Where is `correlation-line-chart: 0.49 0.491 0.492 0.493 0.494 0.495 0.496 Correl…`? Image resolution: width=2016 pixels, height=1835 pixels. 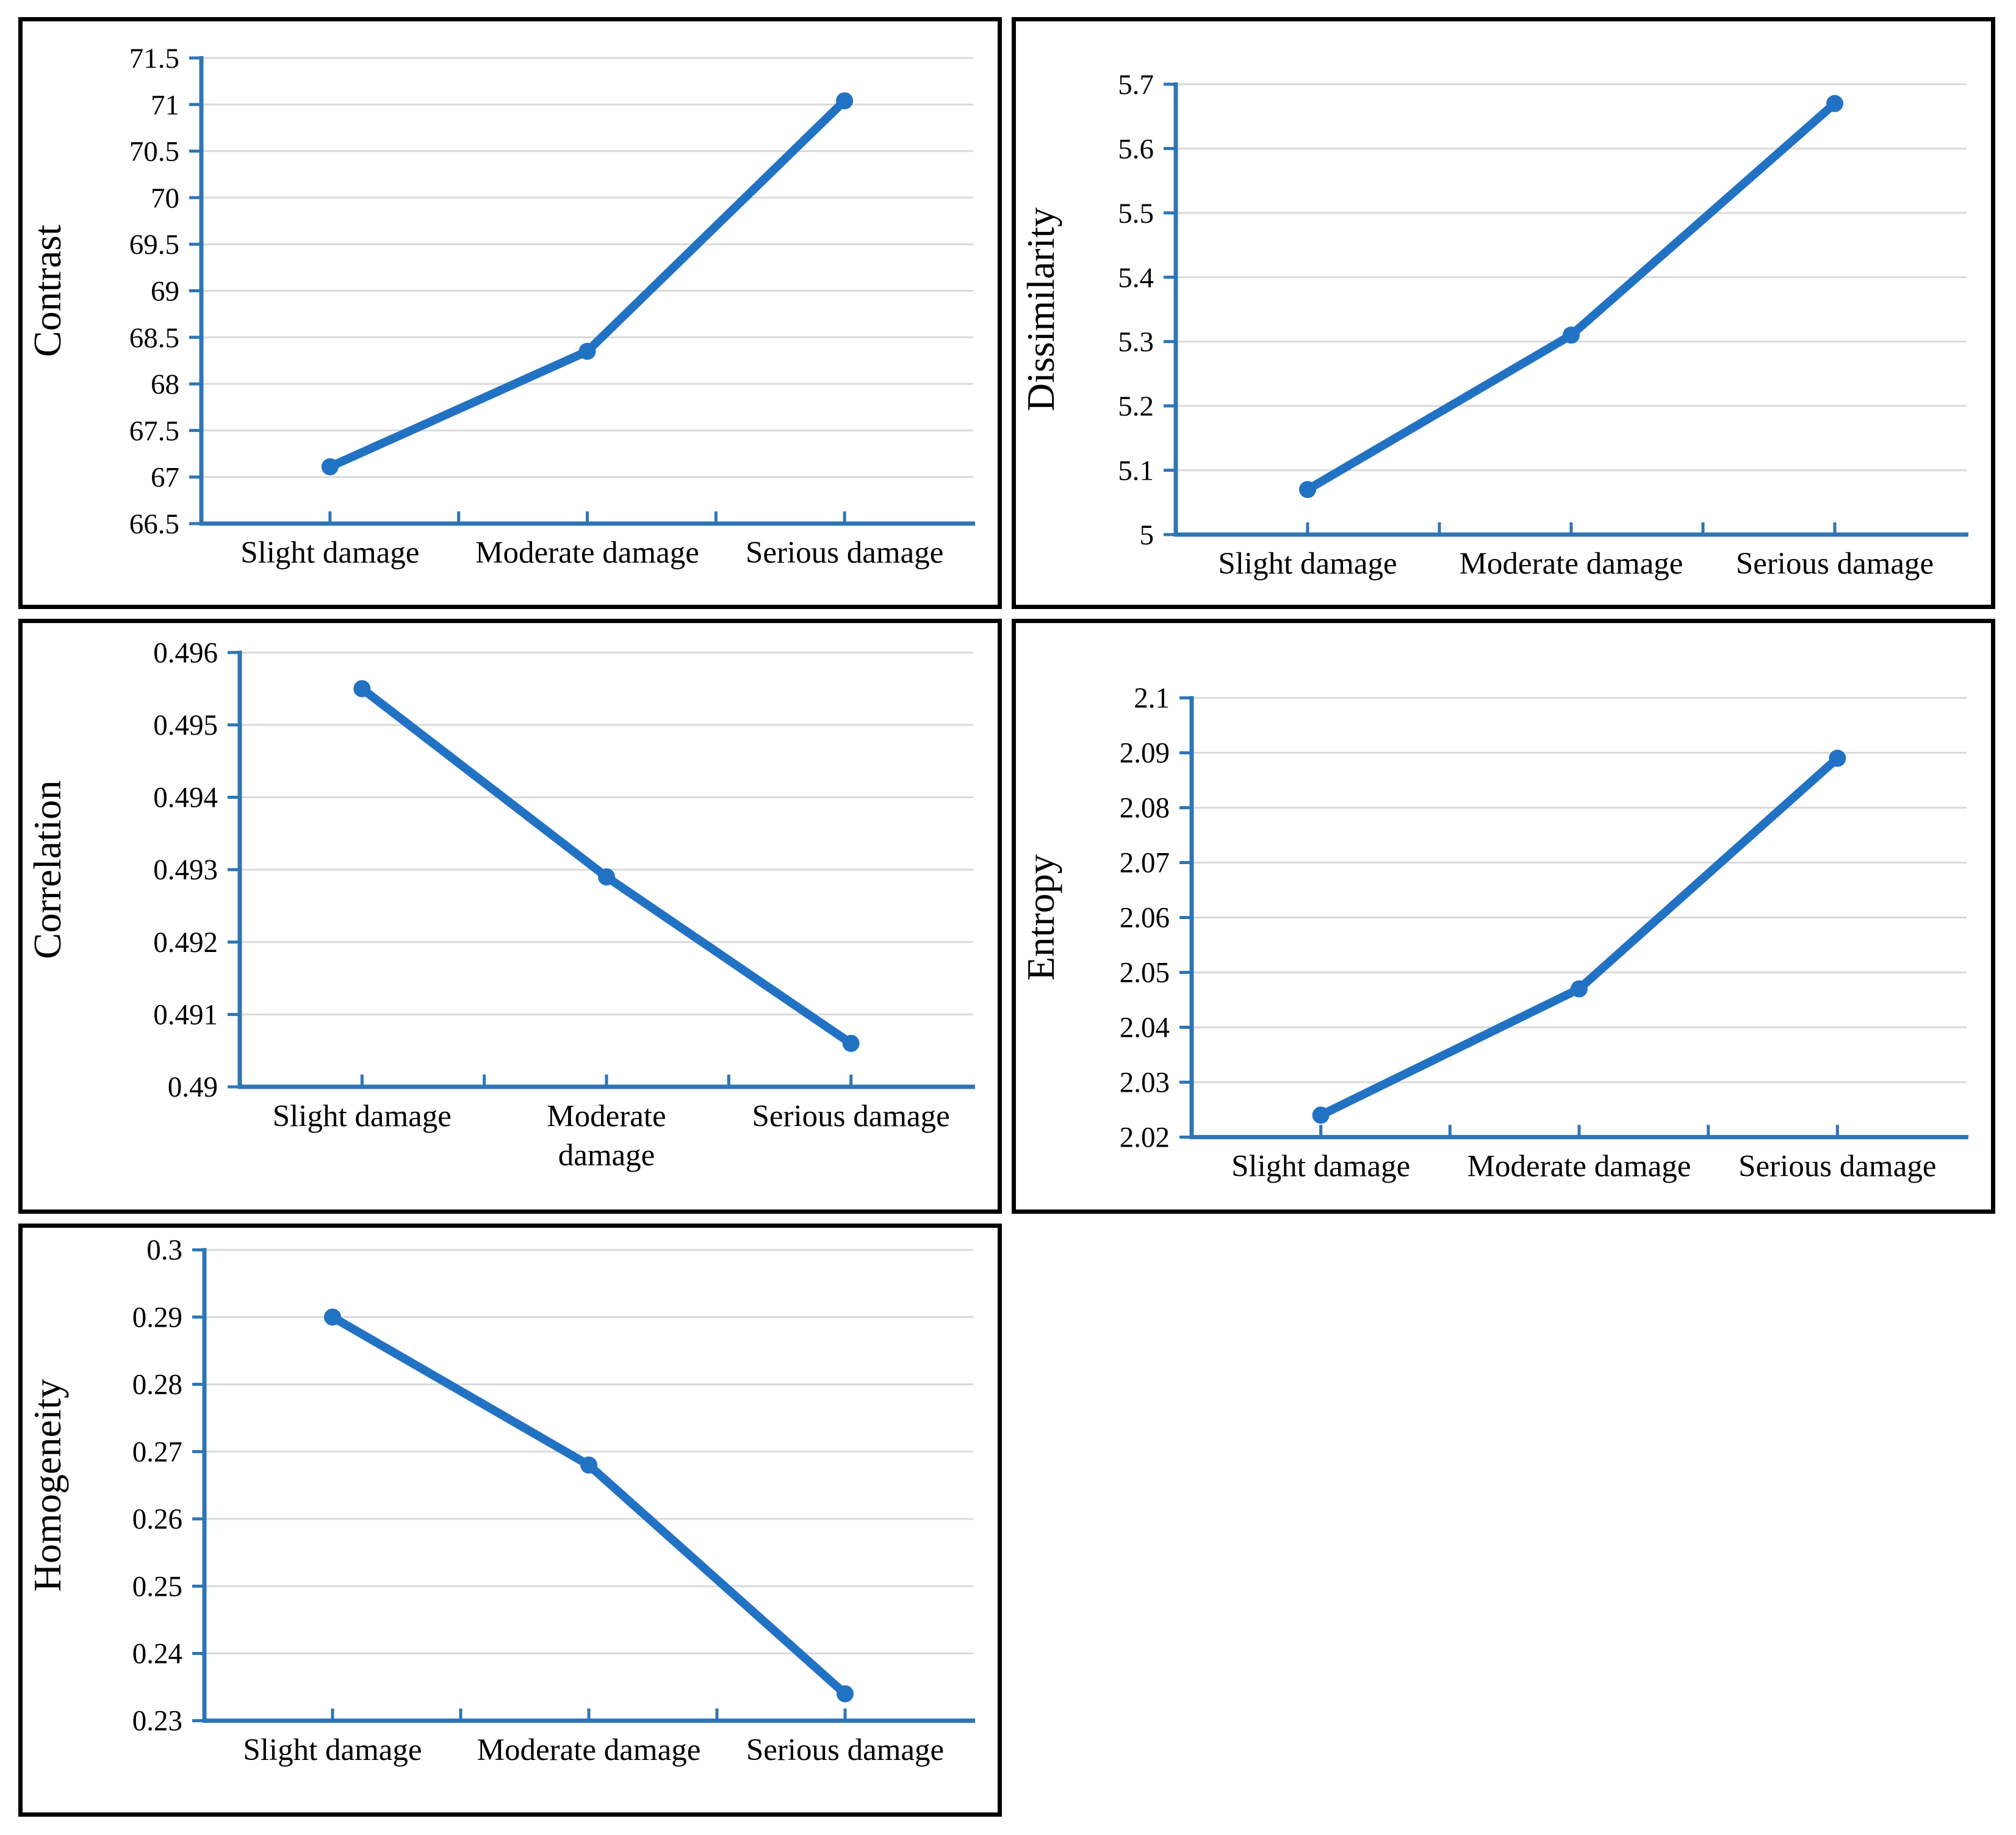
correlation-line-chart: 0.49 0.491 0.492 0.493 0.494 0.495 0.496 Correl… is located at coordinates (501, 905).